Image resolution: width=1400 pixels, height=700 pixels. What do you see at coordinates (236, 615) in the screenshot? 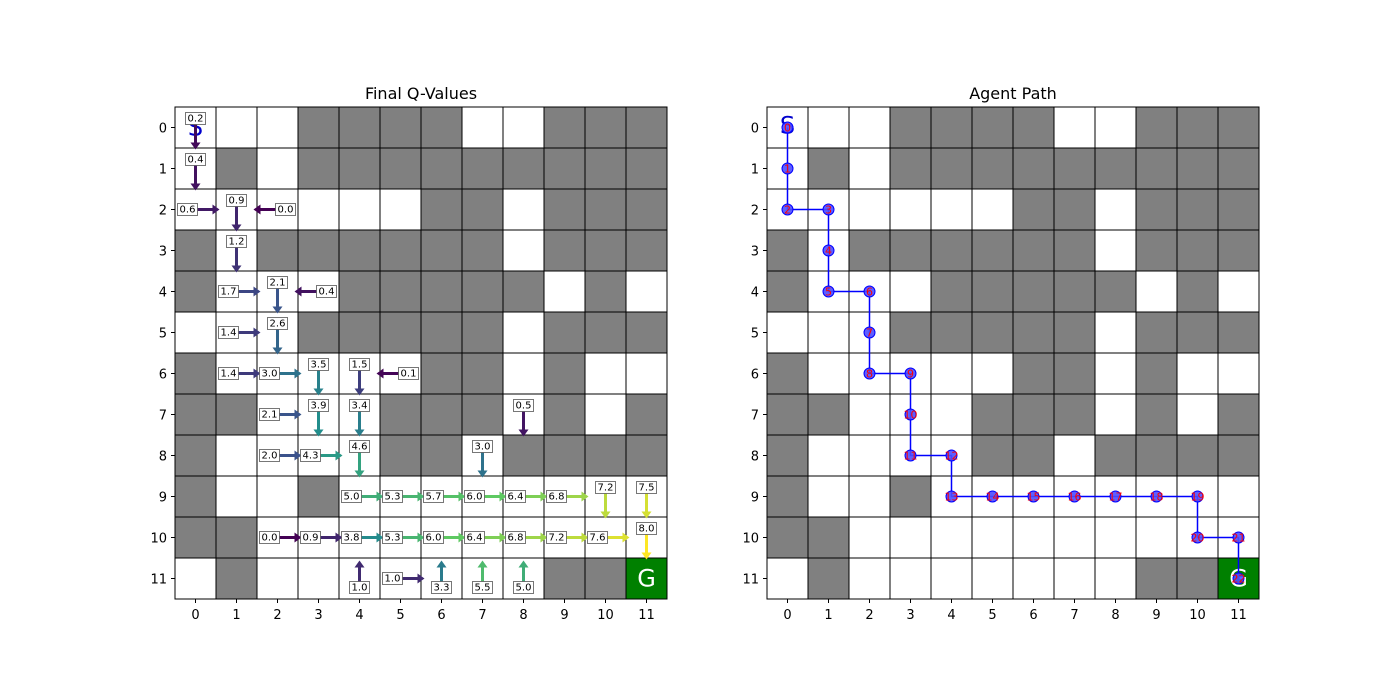
I see `q-x-tick-label: 1` at bounding box center [236, 615].